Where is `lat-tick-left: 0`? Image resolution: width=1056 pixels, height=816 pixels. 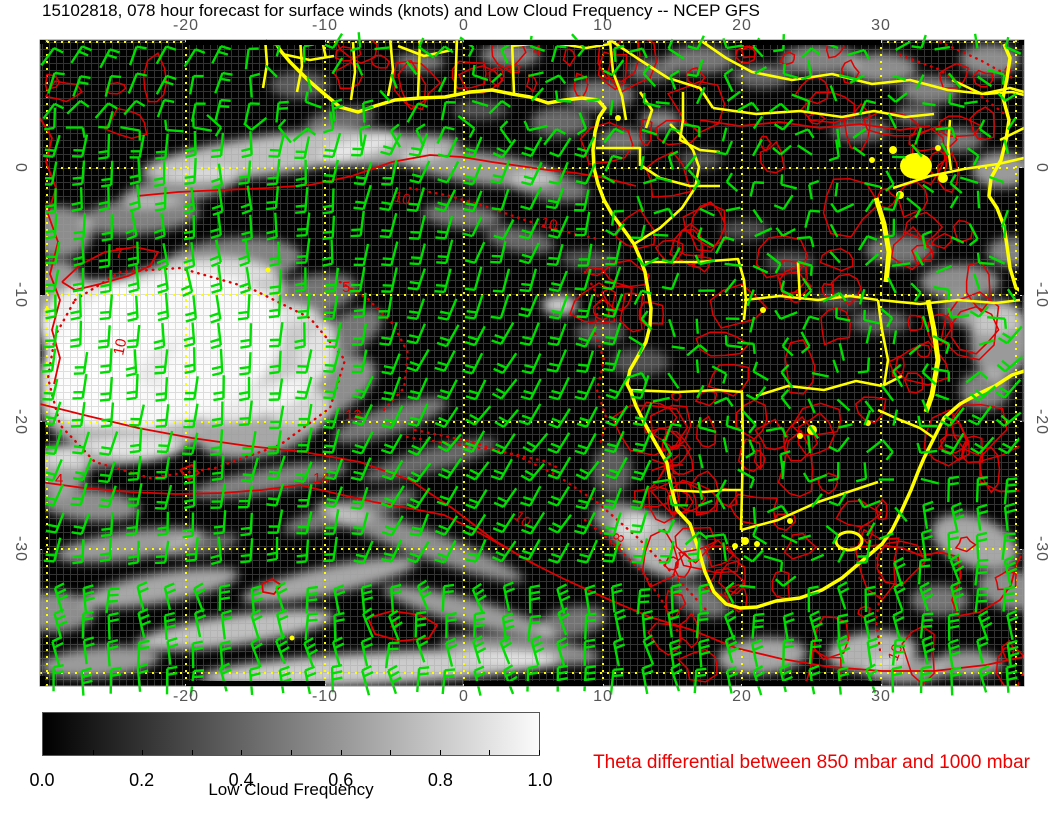 lat-tick-left: 0 is located at coordinates (20, 168).